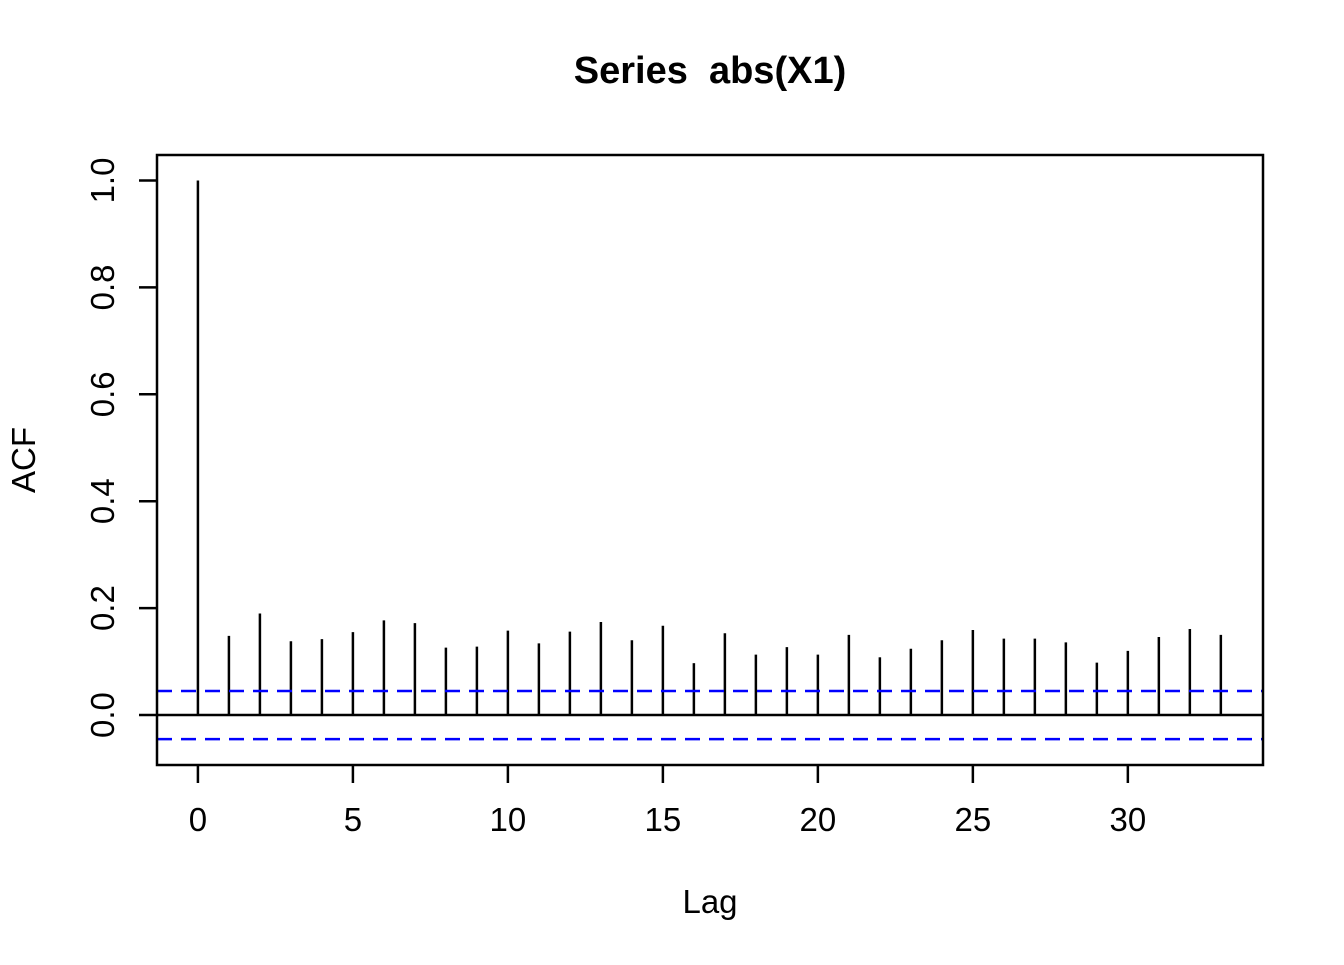  What do you see at coordinates (102, 287) in the screenshot?
I see `y-tick-label-0.8: 0.8` at bounding box center [102, 287].